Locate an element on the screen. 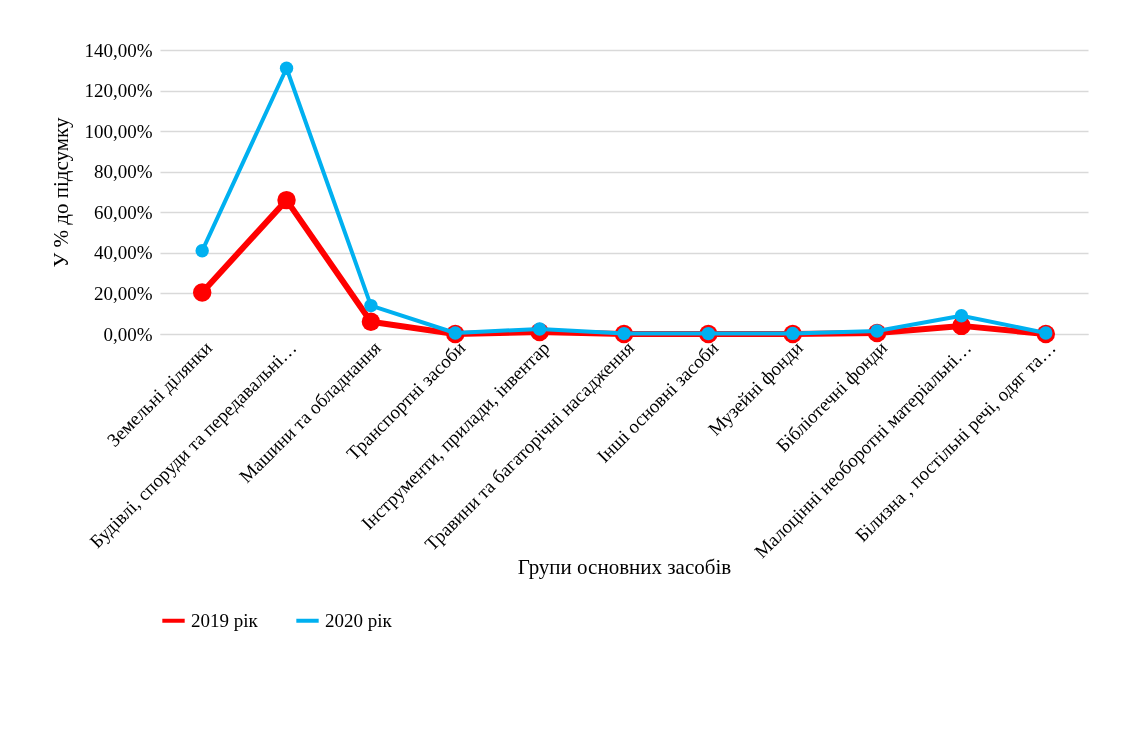 The width and height of the screenshot is (1141, 740). x-axis-title: Групи основних засобів is located at coordinates (624, 566).